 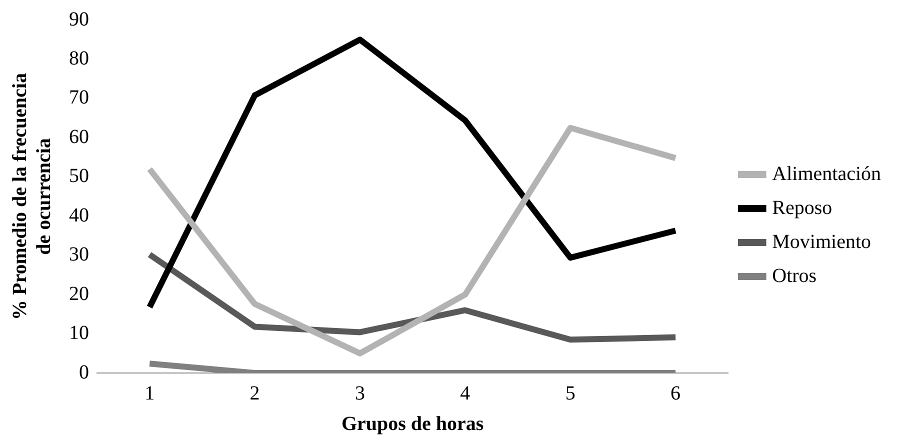 I want to click on y-tick-label: 70, so click(x=79, y=97).